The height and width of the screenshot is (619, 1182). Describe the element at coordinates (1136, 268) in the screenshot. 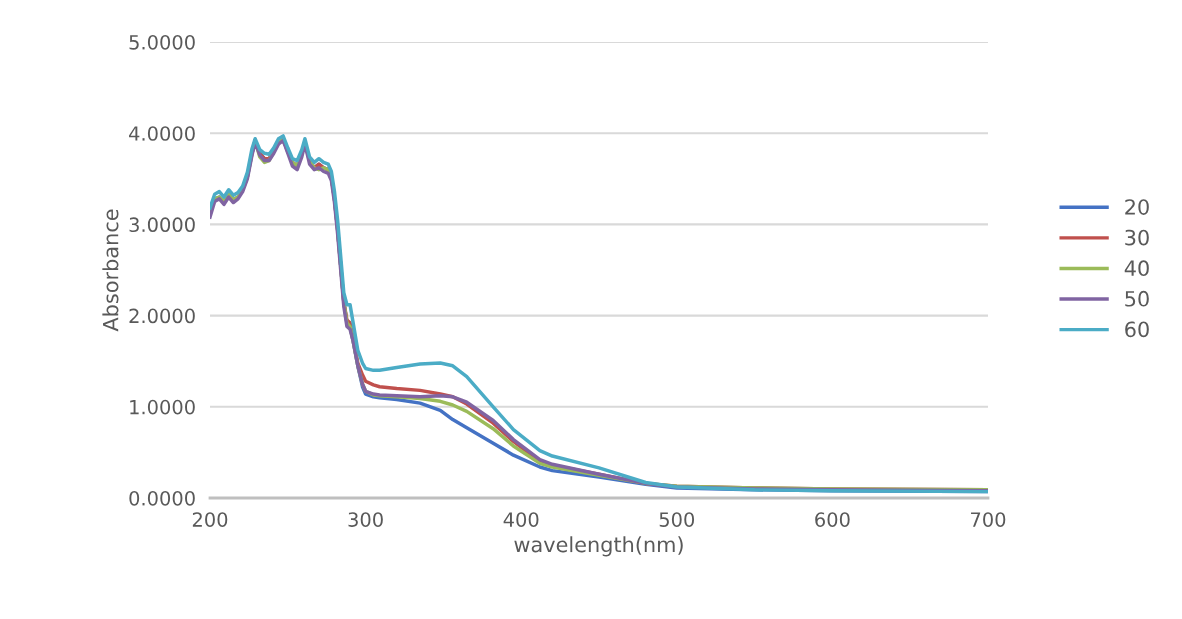

I see `legend-label: 40` at that location.